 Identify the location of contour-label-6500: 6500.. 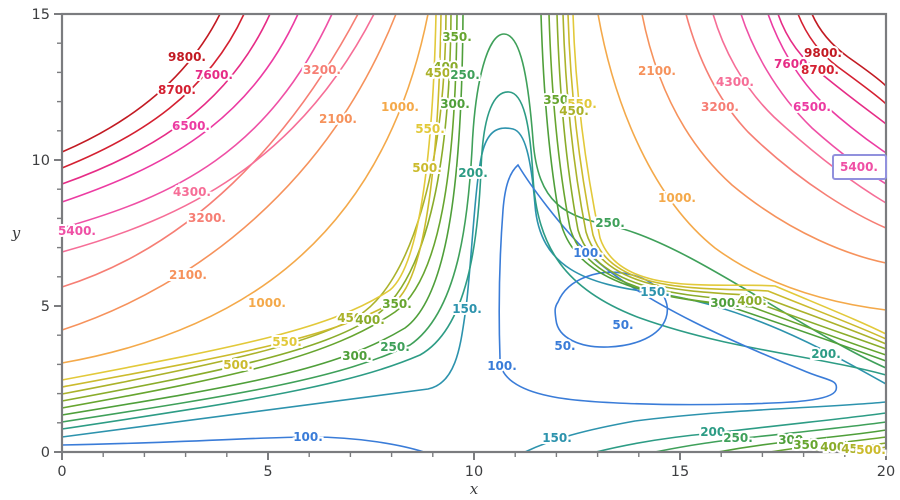
(191, 126).